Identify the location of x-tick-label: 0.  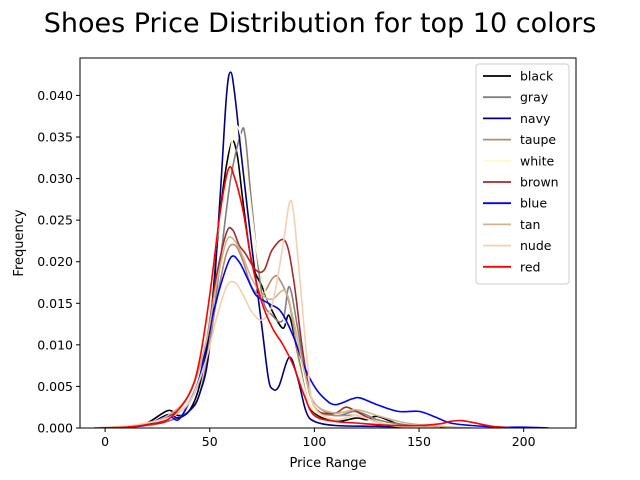
(105, 441).